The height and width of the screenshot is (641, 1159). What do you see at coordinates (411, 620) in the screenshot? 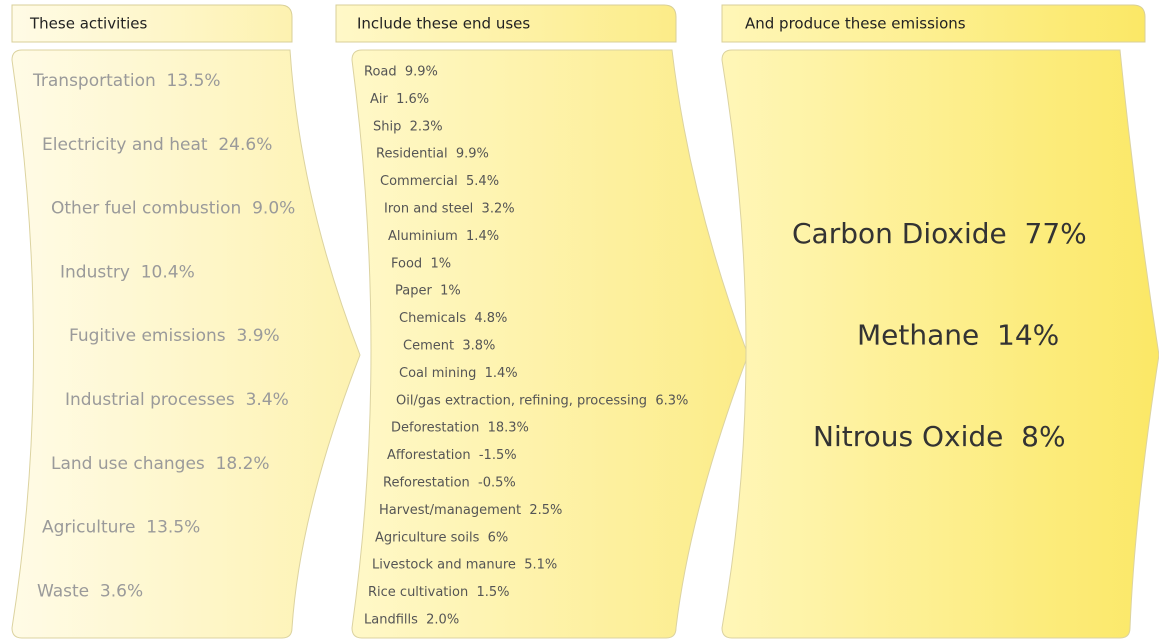
I see `item-label: Landfills 2.0%` at bounding box center [411, 620].